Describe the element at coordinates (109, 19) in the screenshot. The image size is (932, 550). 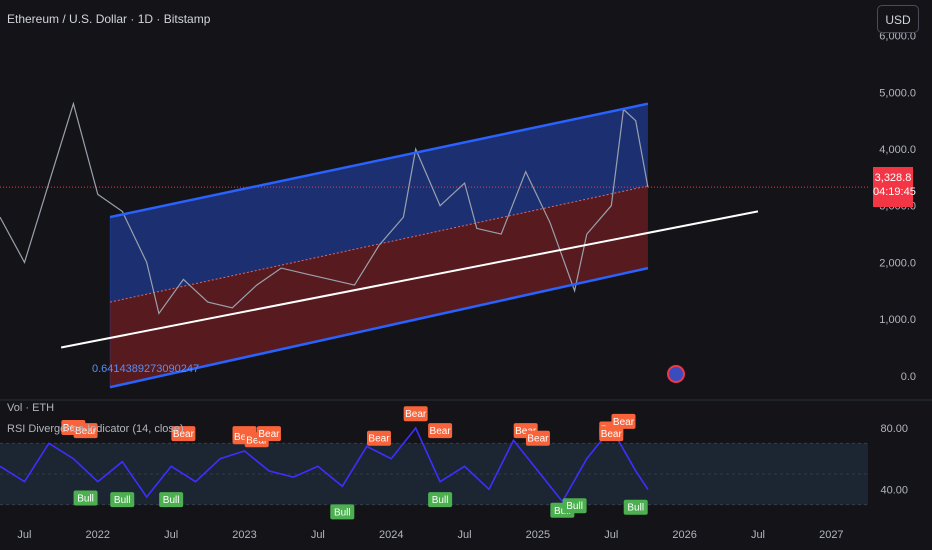
I see `chart-title: Ethereum / U.S. Dollar · 1D · Bitstamp` at that location.